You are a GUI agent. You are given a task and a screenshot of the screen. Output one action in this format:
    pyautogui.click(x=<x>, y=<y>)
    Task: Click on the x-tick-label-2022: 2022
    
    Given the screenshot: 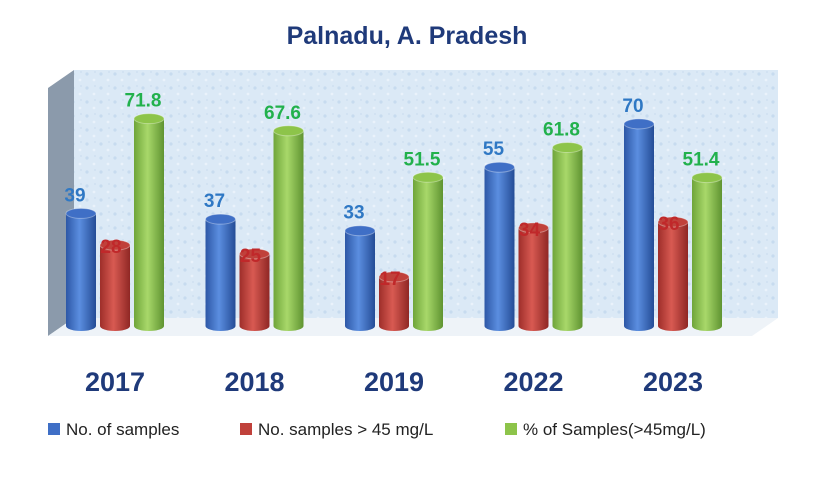 What is the action you would take?
    pyautogui.click(x=533, y=382)
    